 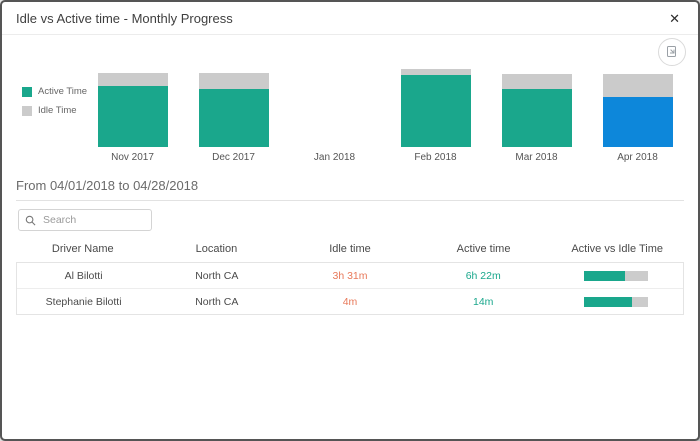 I want to click on period-heading: From 04/01/2018 to 04/28/2018, so click(x=350, y=189).